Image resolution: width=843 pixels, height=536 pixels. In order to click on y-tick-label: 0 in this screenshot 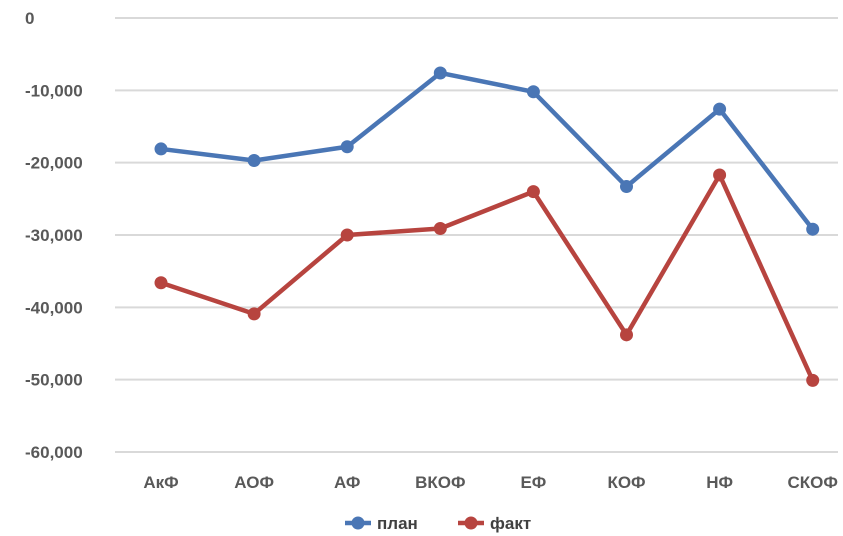, I will do `click(29, 18)`.